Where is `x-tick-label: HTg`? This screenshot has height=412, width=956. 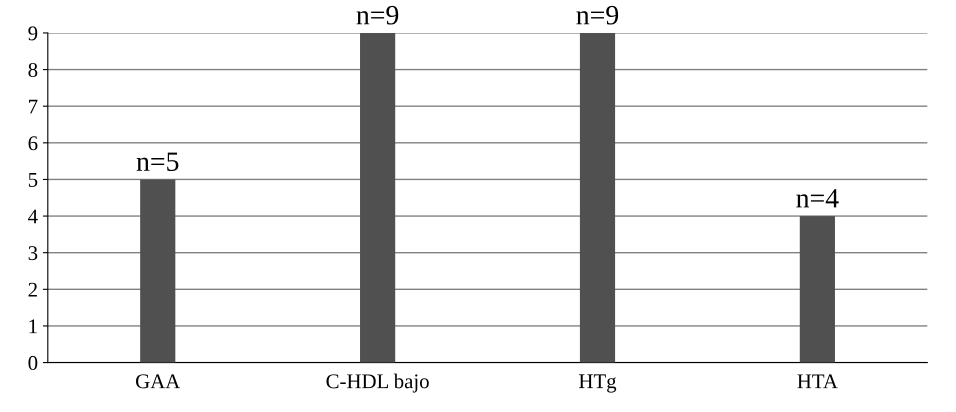 x-tick-label: HTg is located at coordinates (597, 383).